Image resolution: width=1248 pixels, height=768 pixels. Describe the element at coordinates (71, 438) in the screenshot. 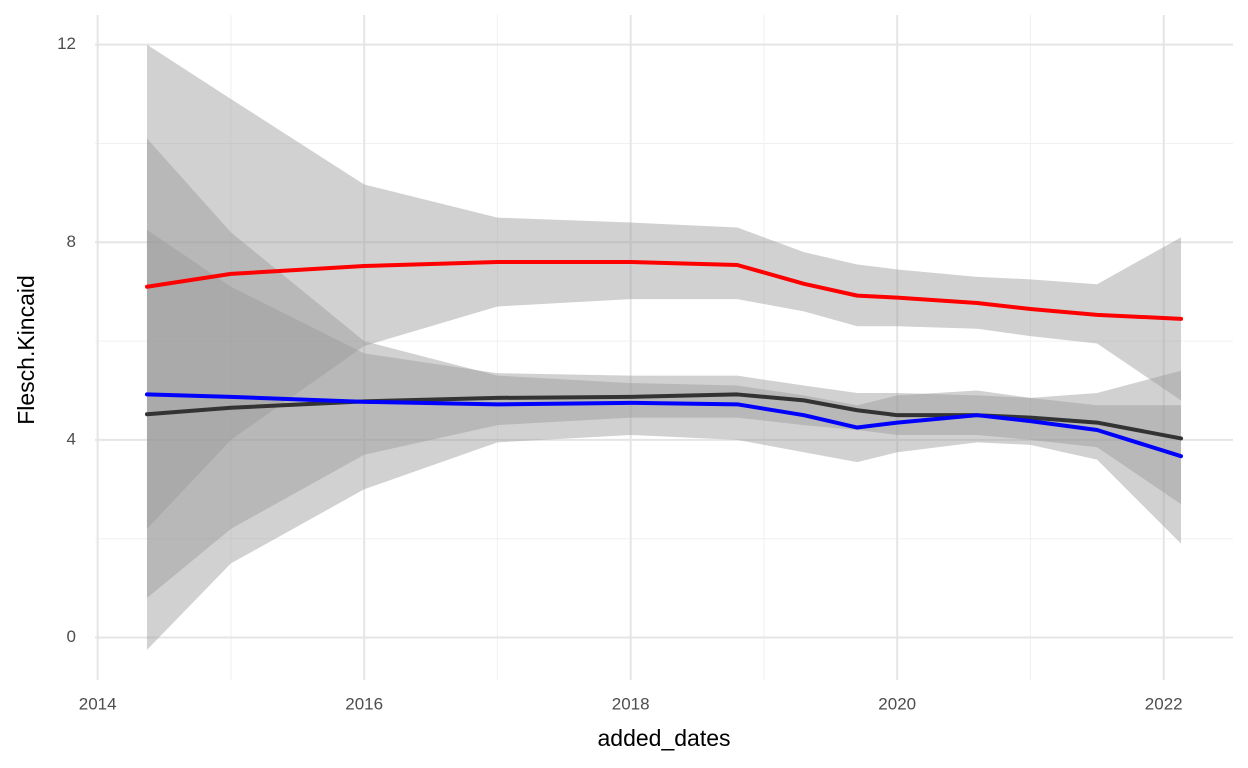

I see `y-tick-label: 4` at that location.